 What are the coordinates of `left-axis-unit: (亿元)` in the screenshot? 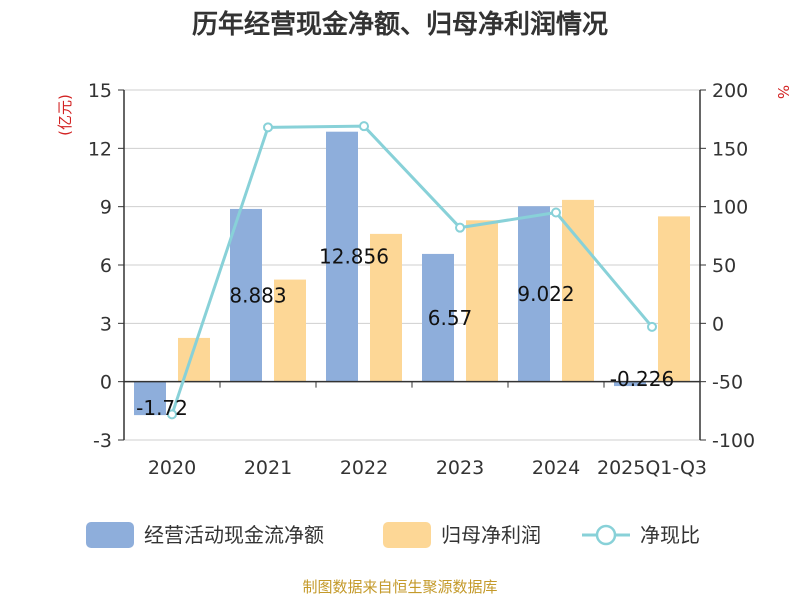 It's located at (65, 115).